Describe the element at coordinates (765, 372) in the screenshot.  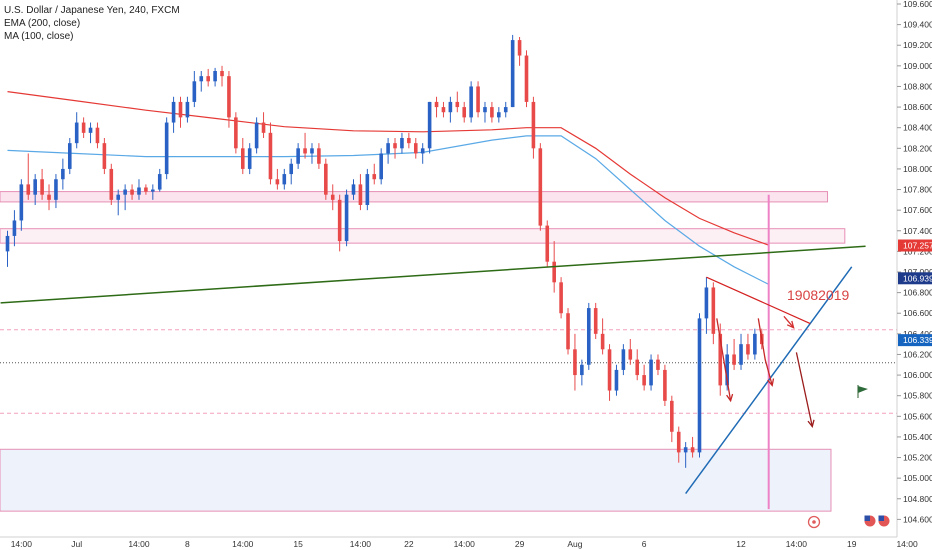
I see `arrows-layer` at that location.